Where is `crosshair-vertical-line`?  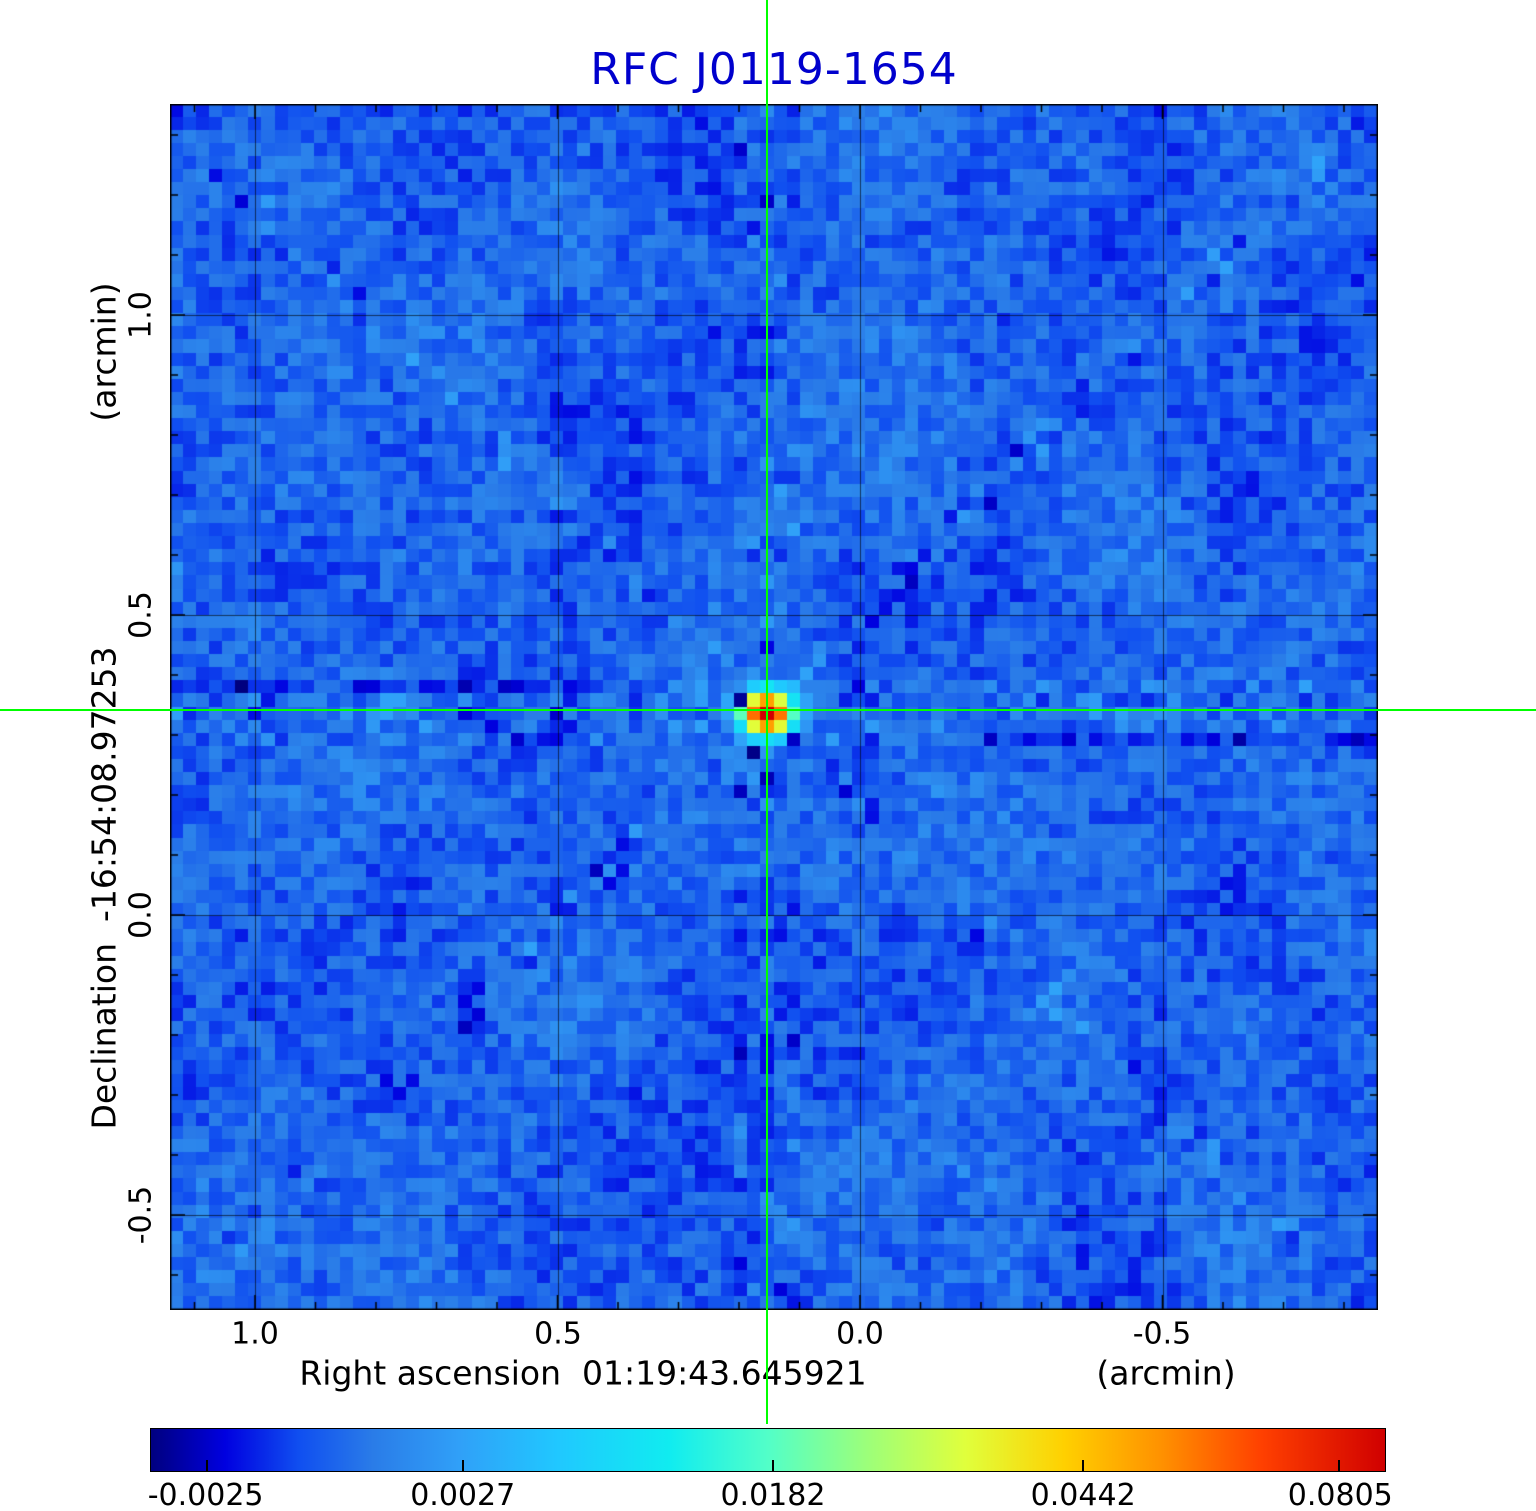
crosshair-vertical-line is located at coordinates (767, 712).